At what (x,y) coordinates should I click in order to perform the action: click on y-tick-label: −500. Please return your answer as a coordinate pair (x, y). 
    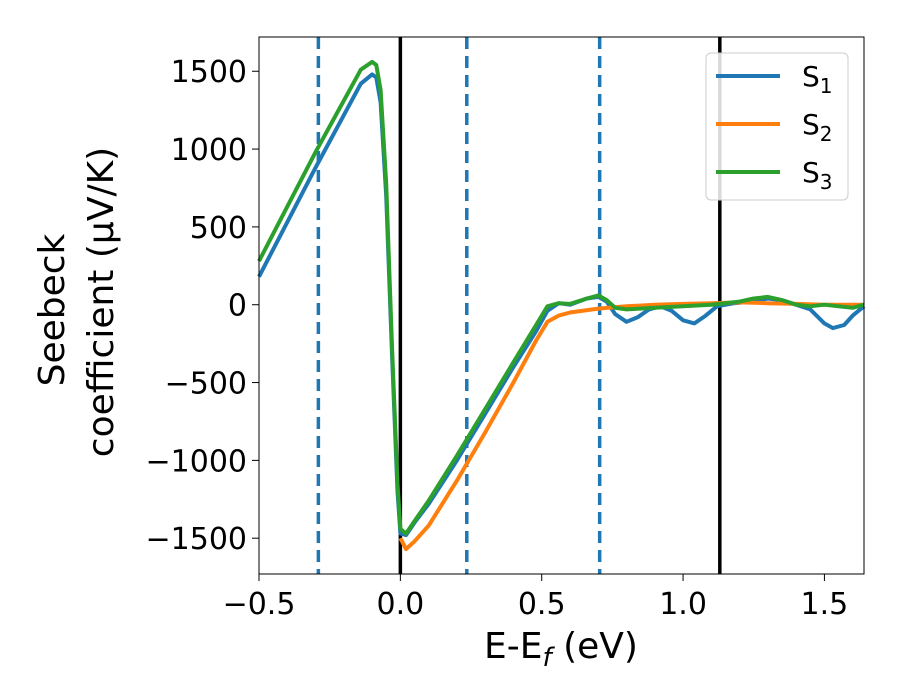
    Looking at the image, I should click on (206, 384).